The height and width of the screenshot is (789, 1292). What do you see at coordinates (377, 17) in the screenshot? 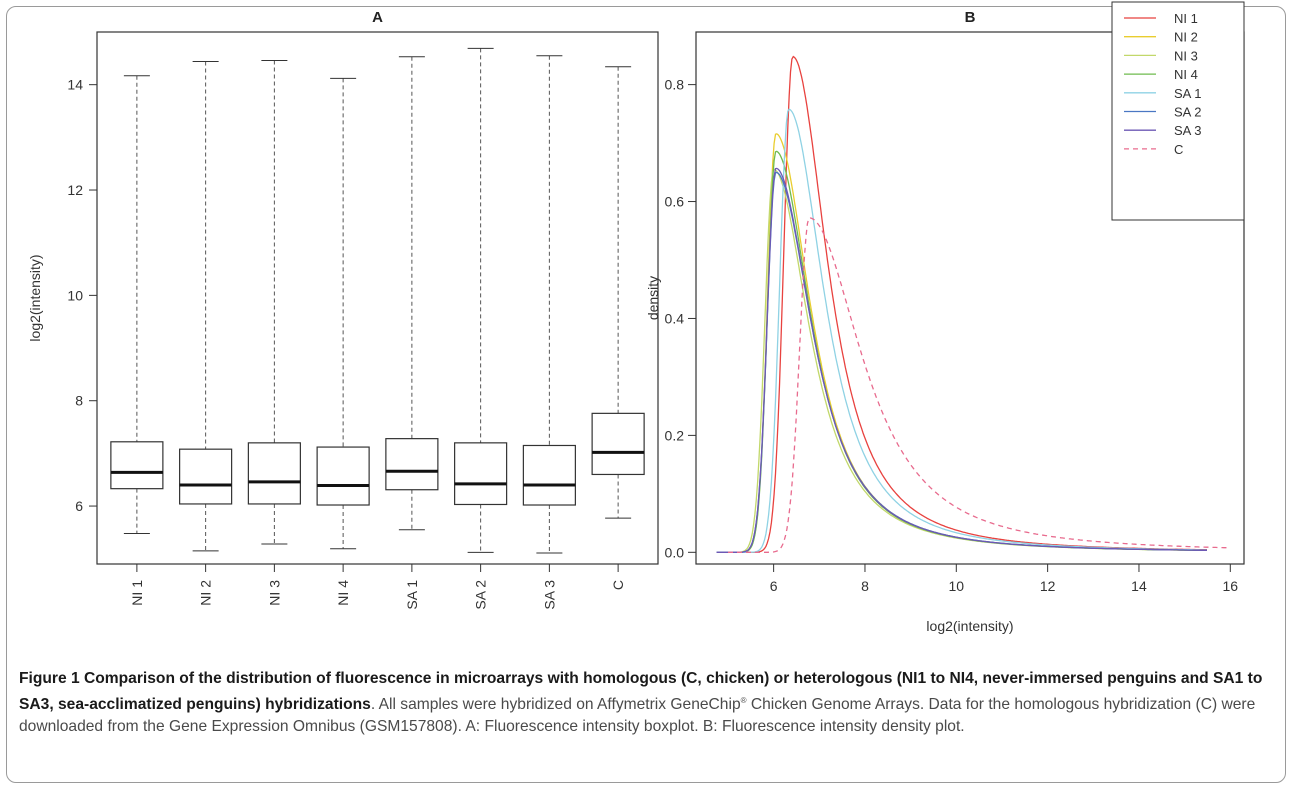
I see `panel-a-title: A` at bounding box center [377, 17].